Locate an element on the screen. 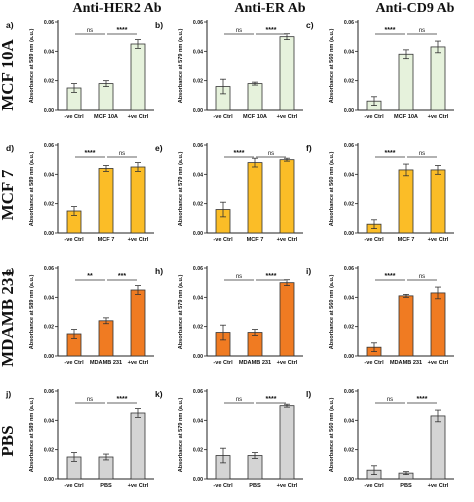 This screenshot has height=502, width=474. panel-label: j) is located at coordinates (8, 394).